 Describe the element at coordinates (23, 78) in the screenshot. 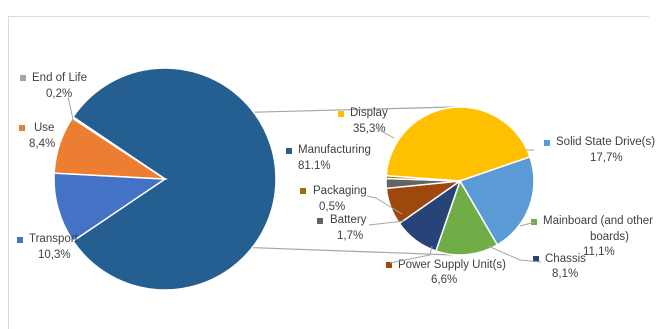

I see `label-marker-end-of-life` at that location.